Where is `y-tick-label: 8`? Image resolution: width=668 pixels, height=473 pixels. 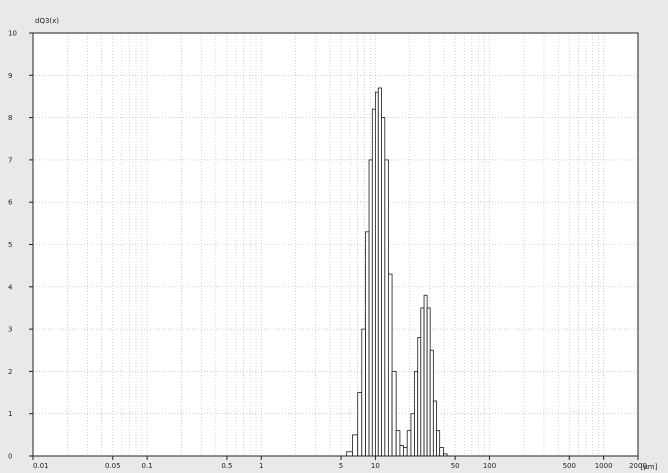
y-tick-label: 8 is located at coordinates (10, 118).